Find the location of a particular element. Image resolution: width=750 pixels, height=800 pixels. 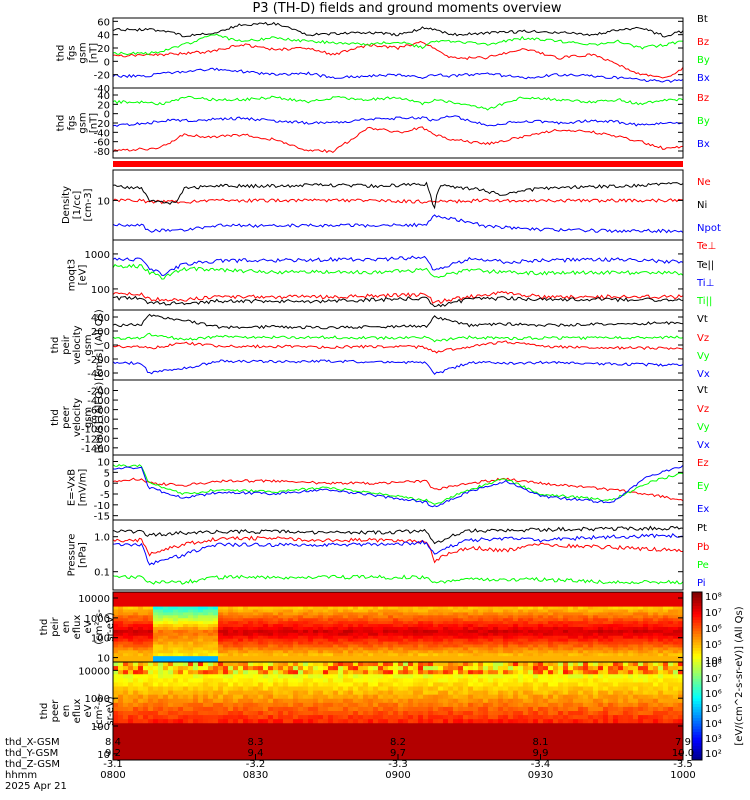

panel-frame is located at coordinates (398, 345).